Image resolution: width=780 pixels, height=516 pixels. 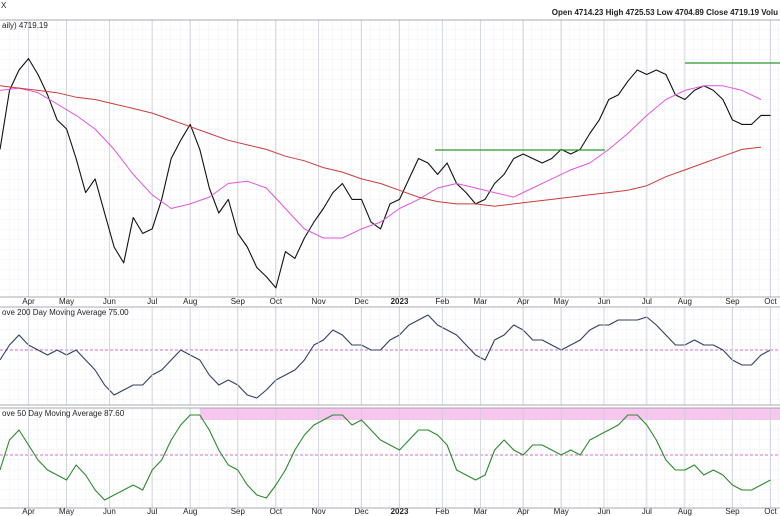 What do you see at coordinates (63, 413) in the screenshot?
I see `panel-title: ove 50 Day Moving Average 87.60` at bounding box center [63, 413].